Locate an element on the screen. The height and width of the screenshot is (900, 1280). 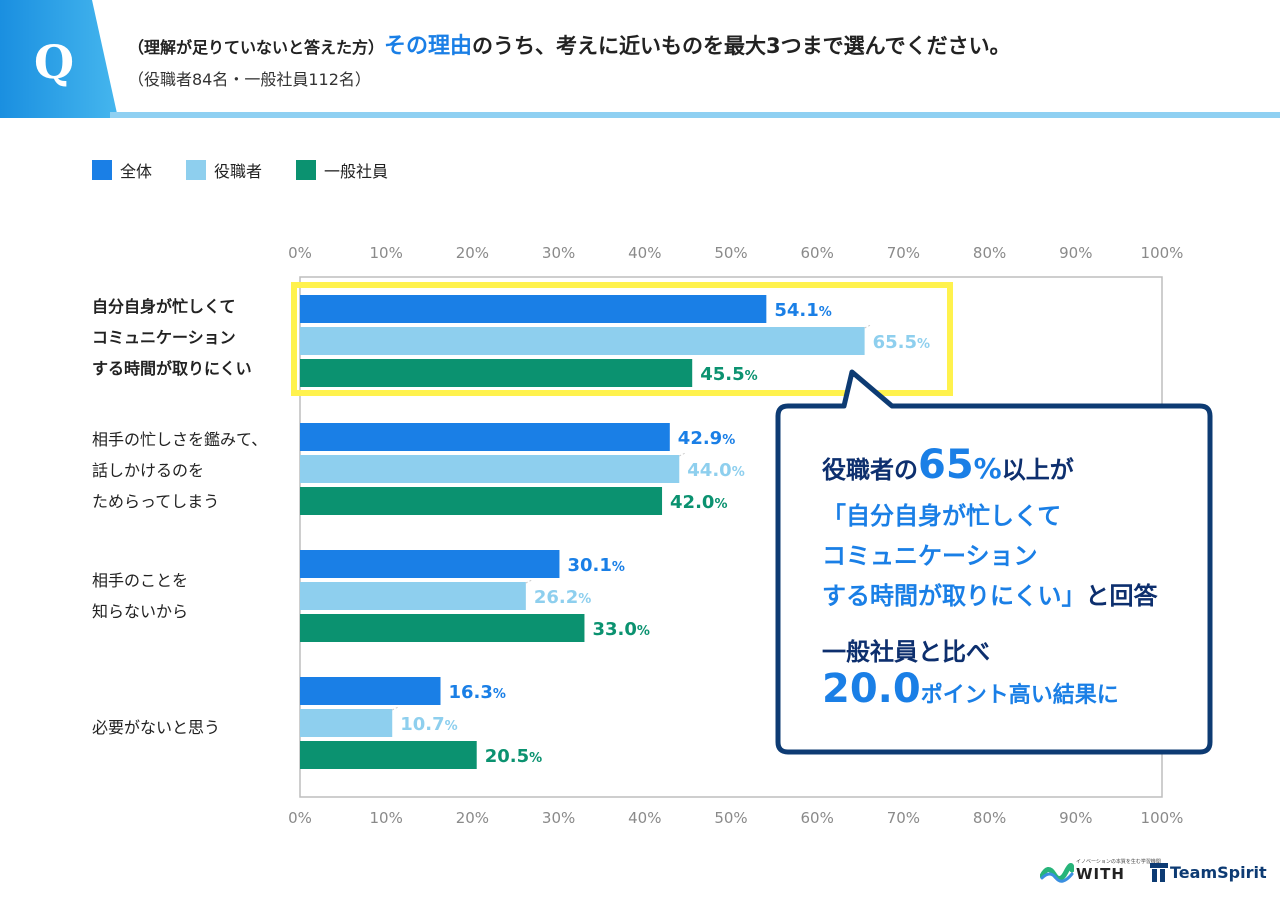
callout-line-4: する時間が取りにくい」と回答 is located at coordinates (990, 593).